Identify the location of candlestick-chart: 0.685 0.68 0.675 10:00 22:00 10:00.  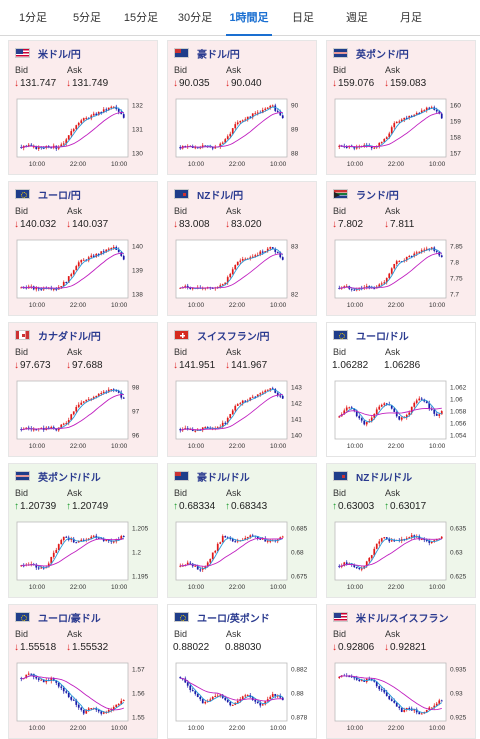
(242, 556).